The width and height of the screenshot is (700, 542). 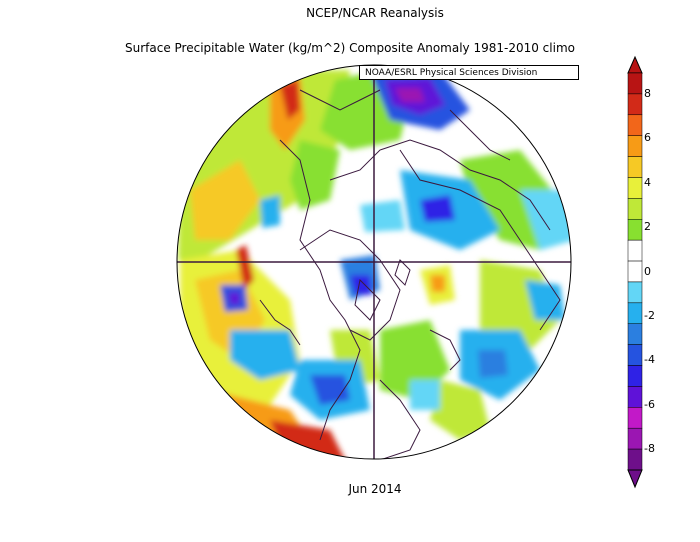 What do you see at coordinates (647, 227) in the screenshot?
I see `colorbar-tick-label: 2` at bounding box center [647, 227].